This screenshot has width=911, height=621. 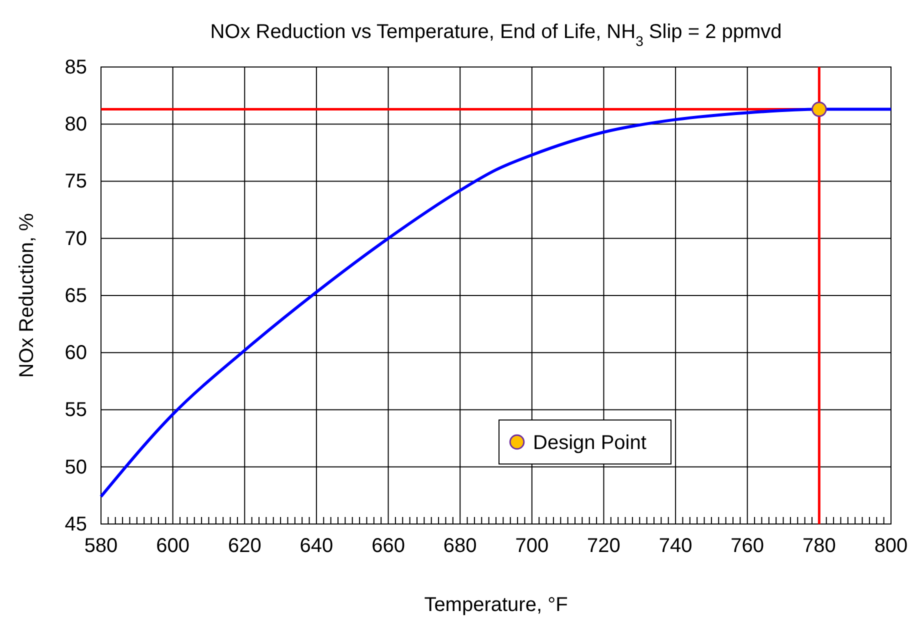 What do you see at coordinates (317, 546) in the screenshot?
I see `x-tick-label: 640` at bounding box center [317, 546].